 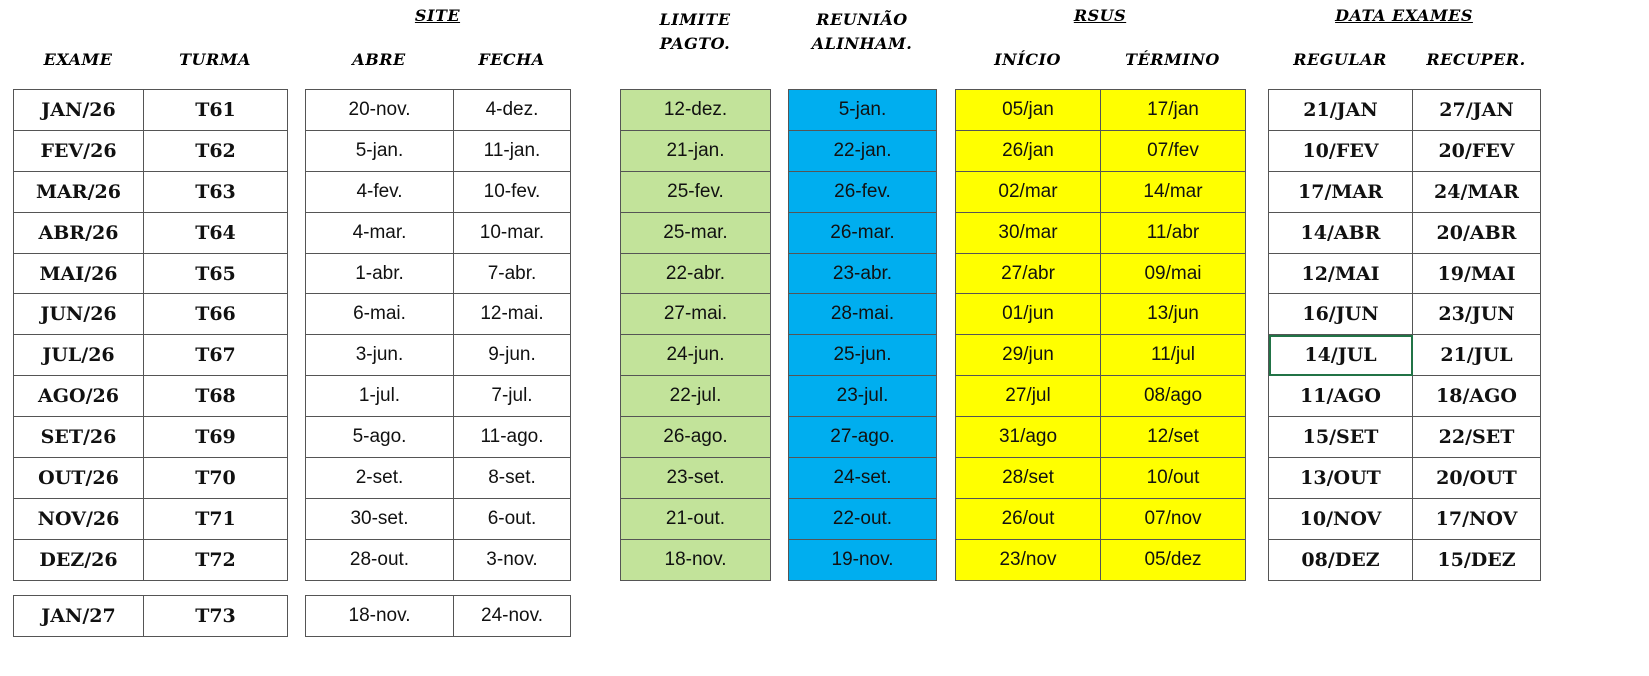 I want to click on cell-limite: 21-jan., so click(x=695, y=150).